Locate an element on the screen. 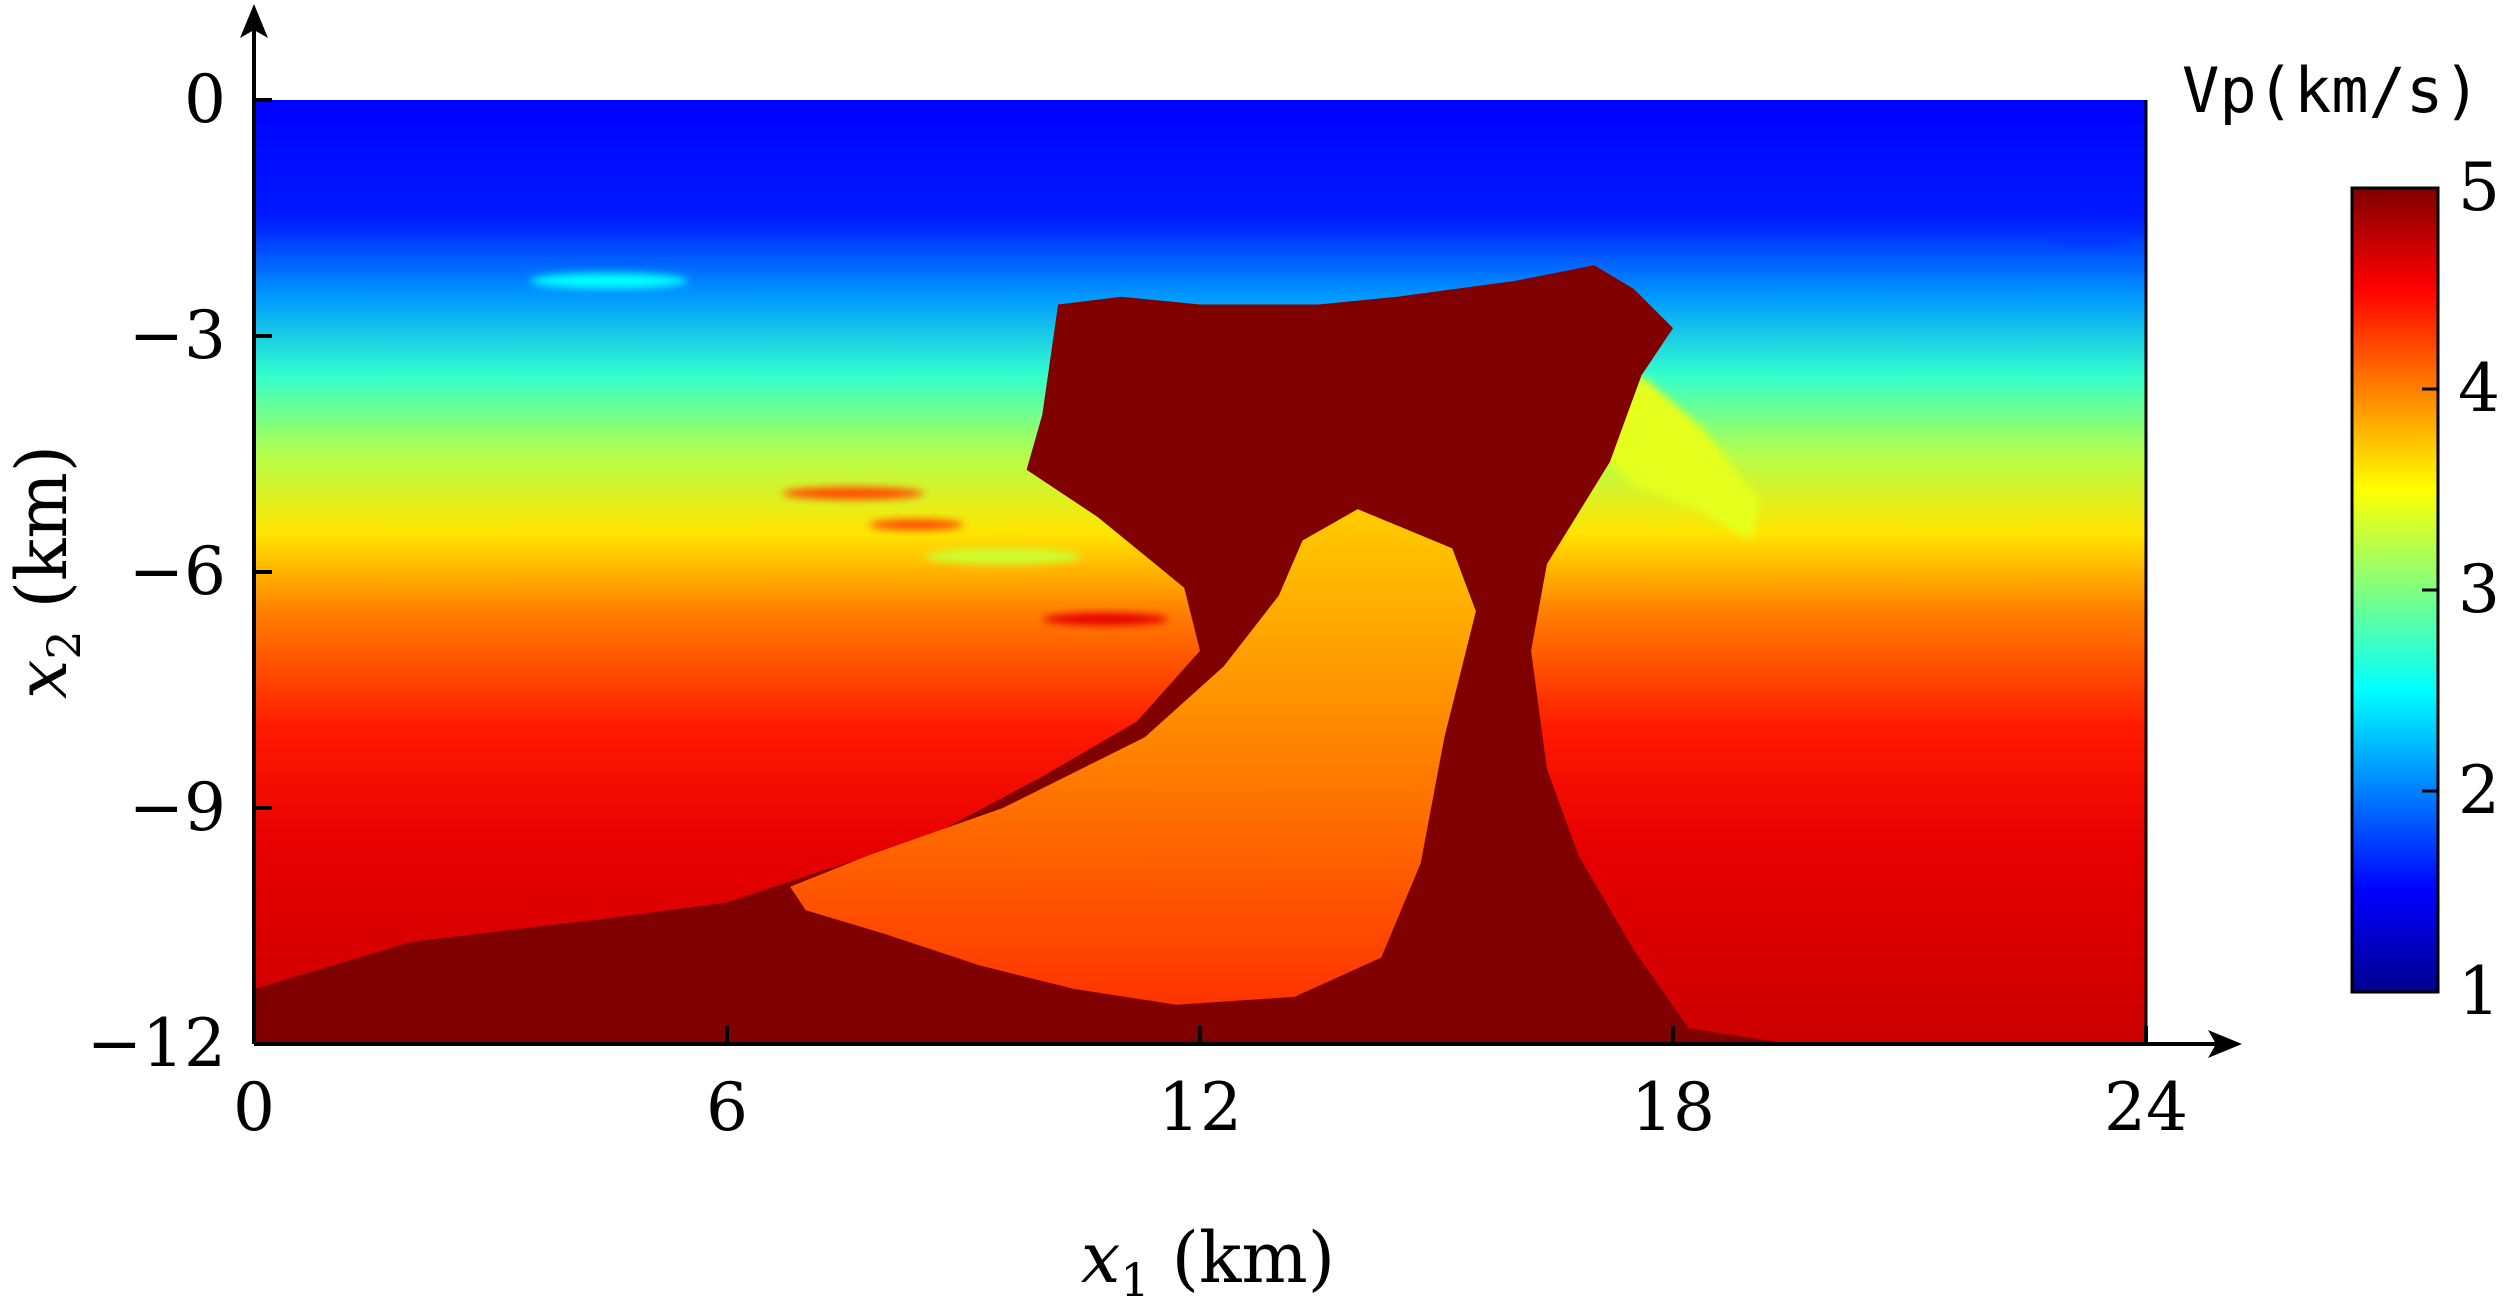  colorbar-tick-label: 1 is located at coordinates (2479, 991).